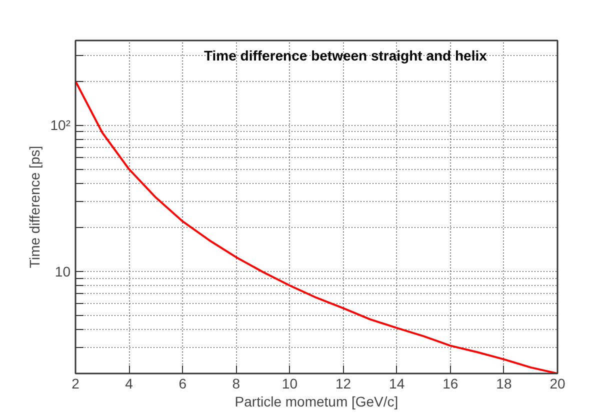 The width and height of the screenshot is (597, 413). What do you see at coordinates (397, 384) in the screenshot?
I see `x-tick-label: 14` at bounding box center [397, 384].